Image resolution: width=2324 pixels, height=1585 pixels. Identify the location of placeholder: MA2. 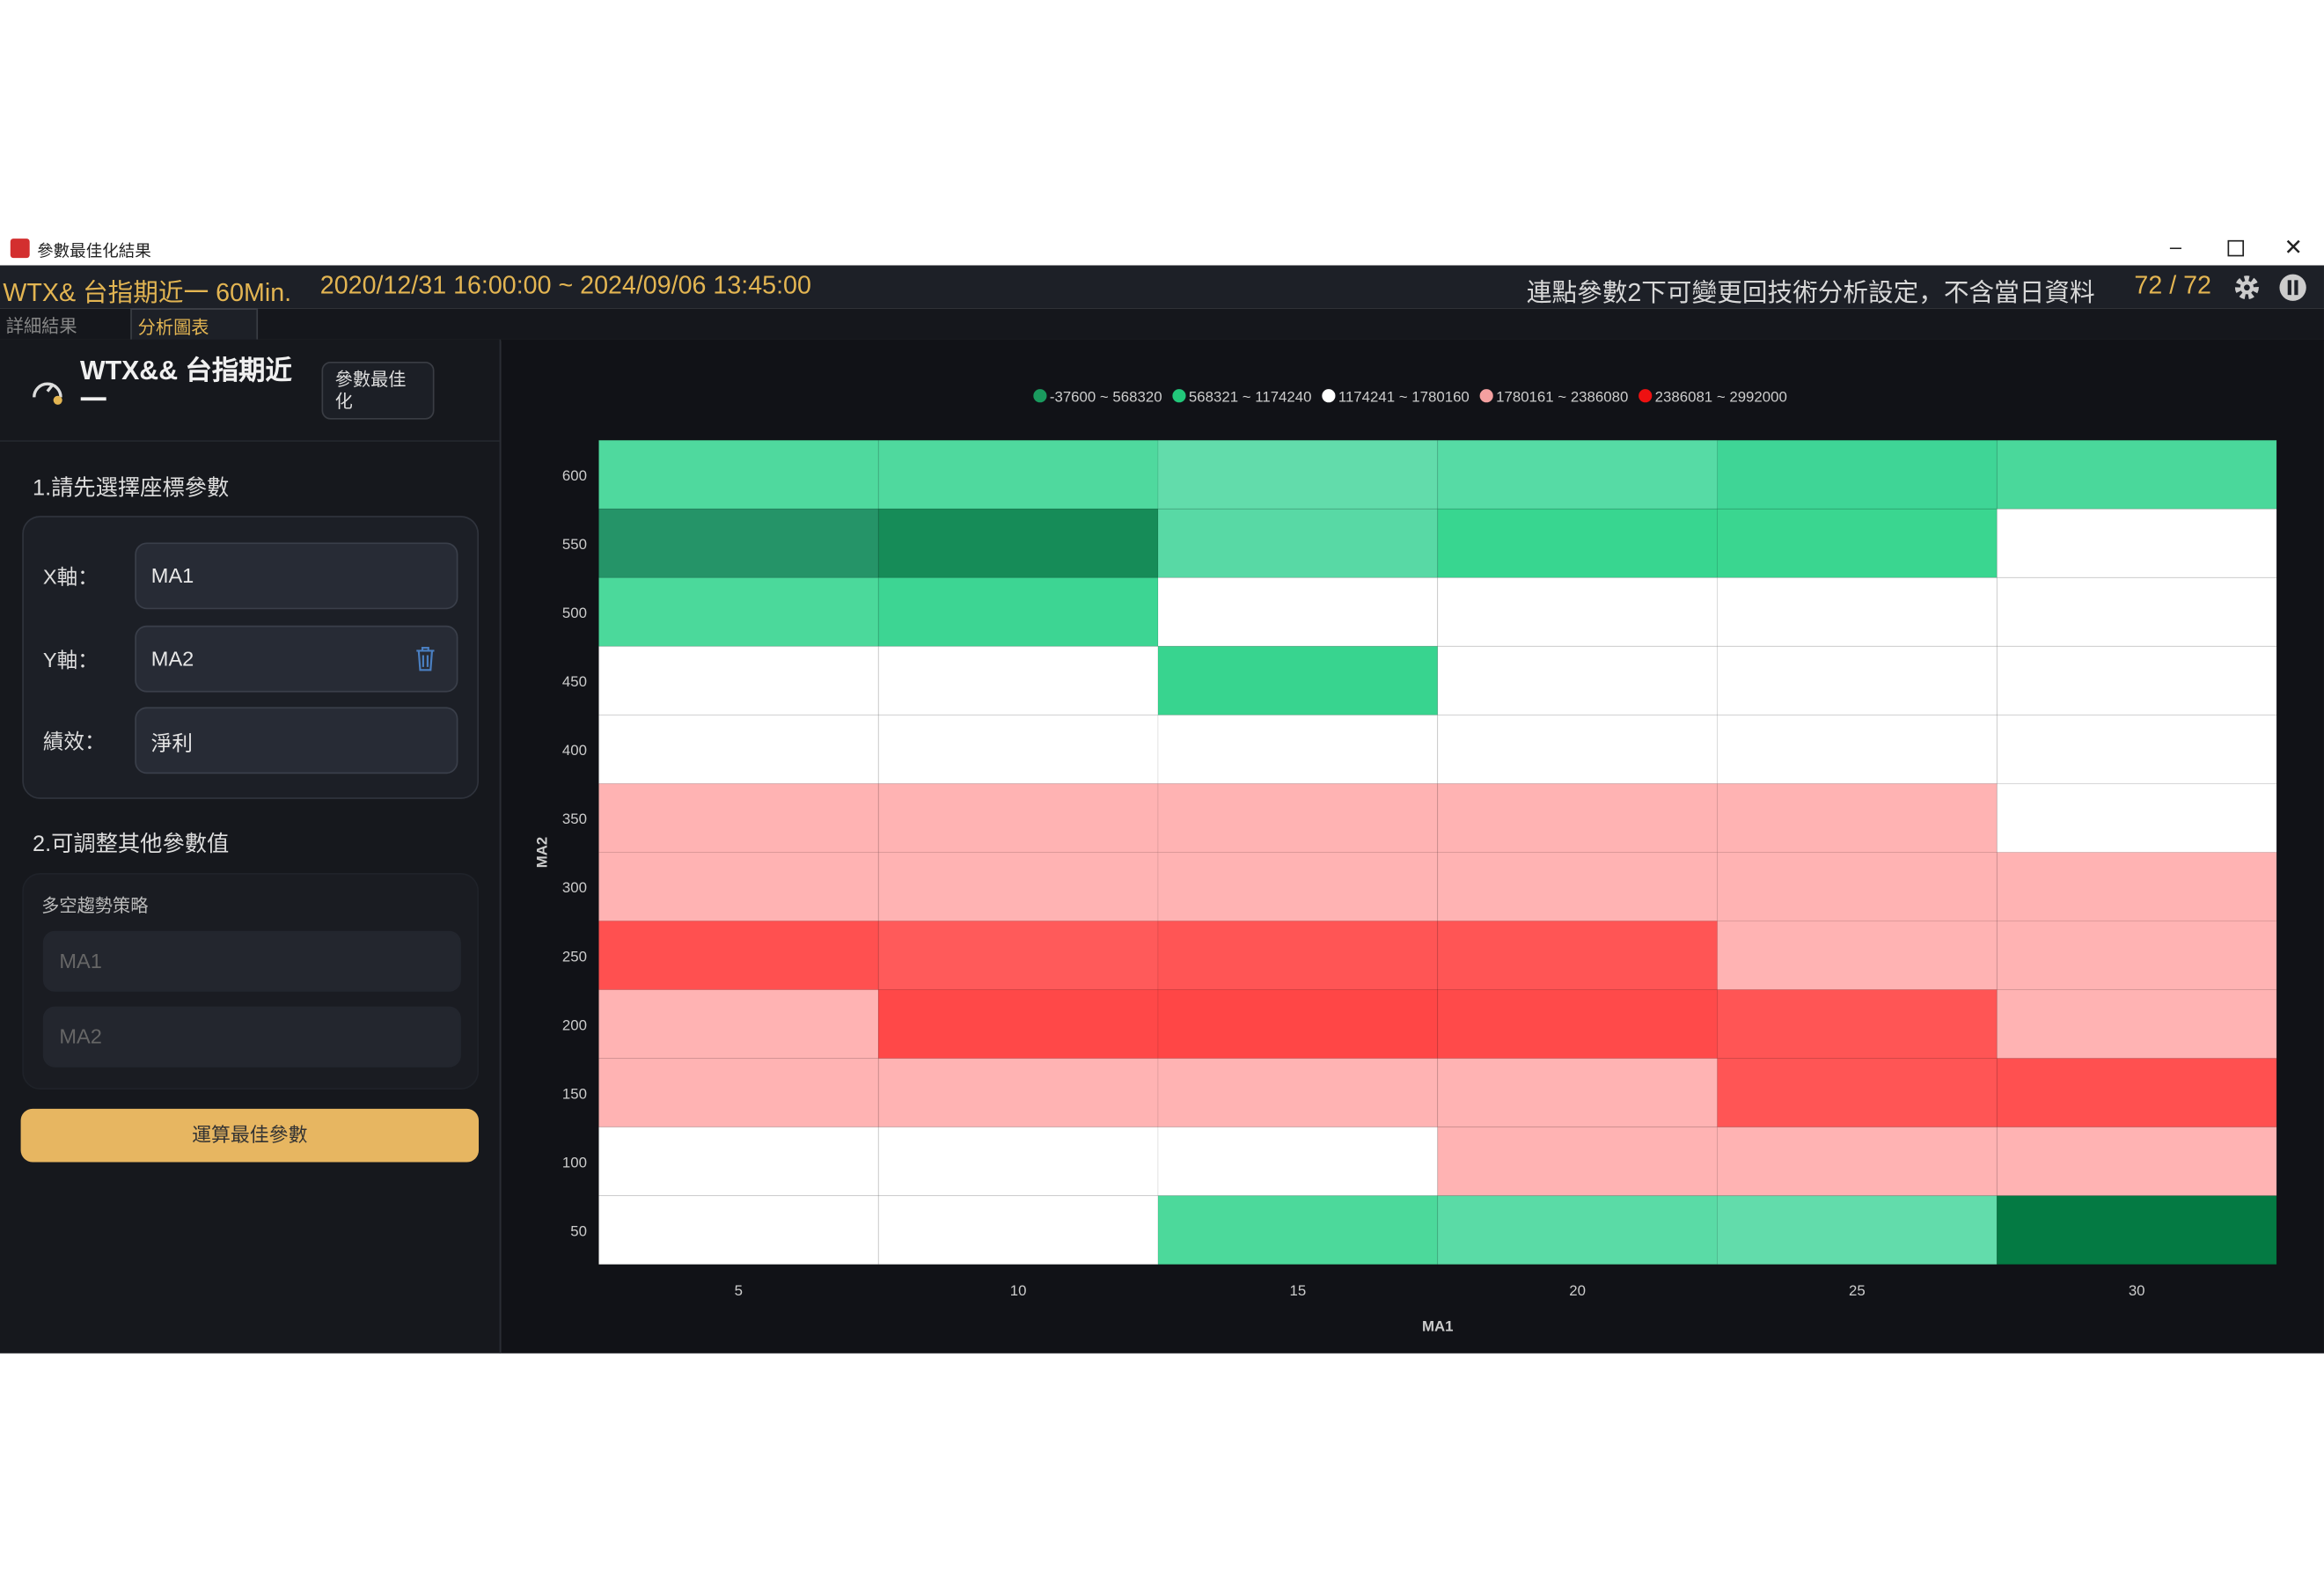
(80, 1036).